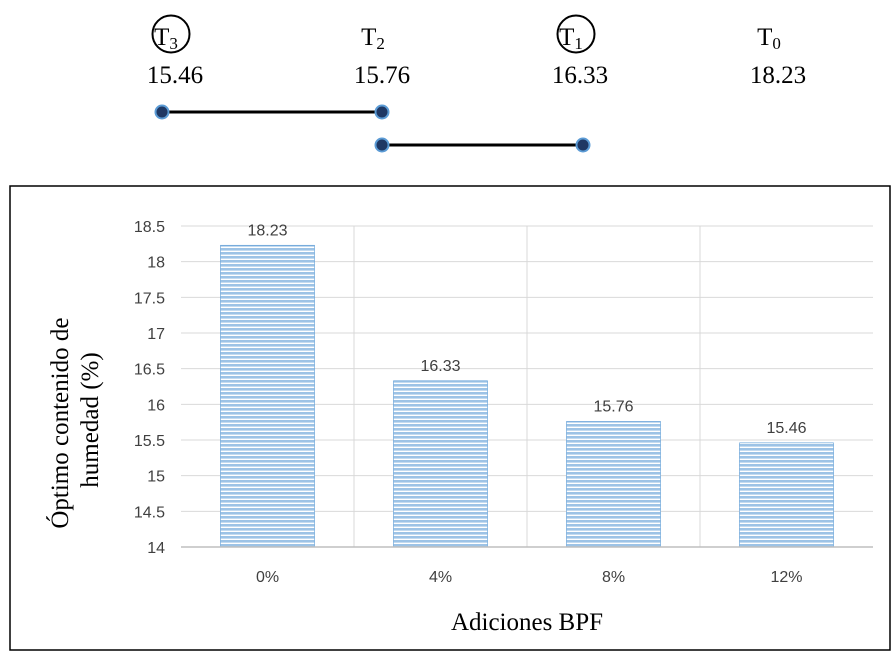  I want to click on y-tick-label: 17.5, so click(149, 298).